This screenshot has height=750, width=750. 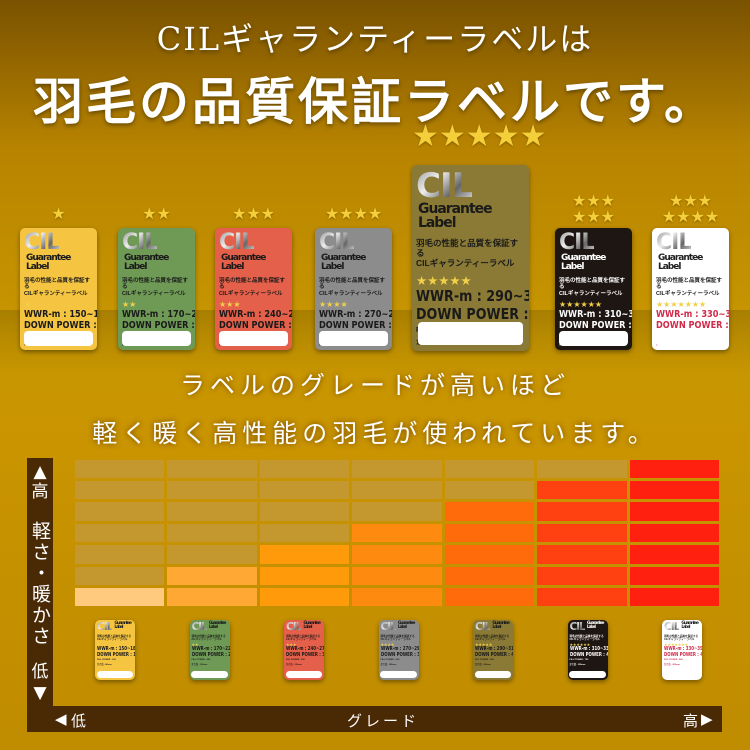 What do you see at coordinates (580, 645) in the screenshot?
I see `label-stars-icon: ★★★★★★` at bounding box center [580, 645].